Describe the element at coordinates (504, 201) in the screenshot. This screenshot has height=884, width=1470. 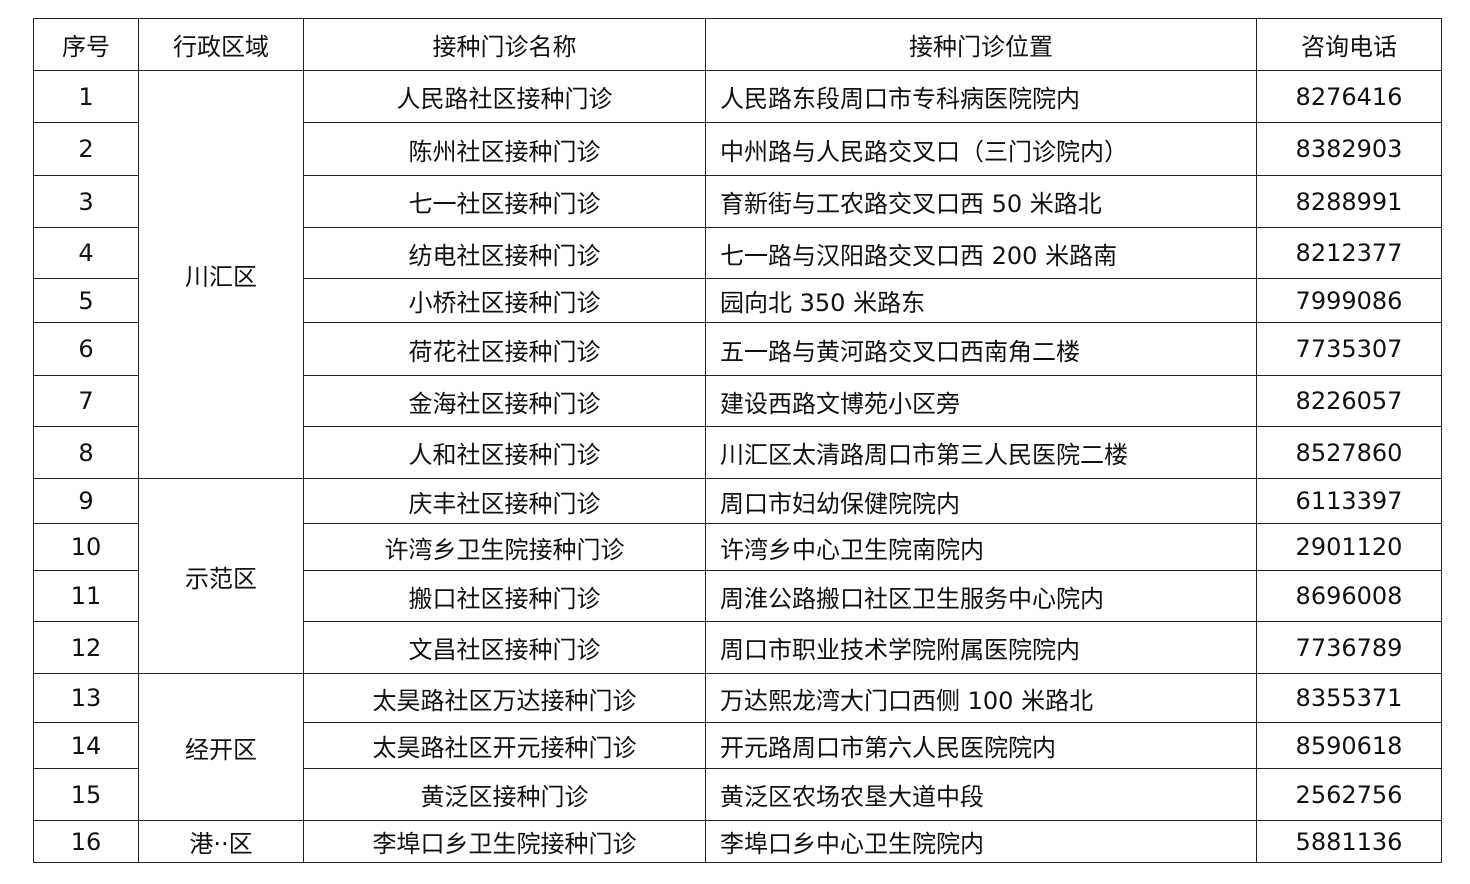
I see `clinic-name: 七一社区接种门诊` at that location.